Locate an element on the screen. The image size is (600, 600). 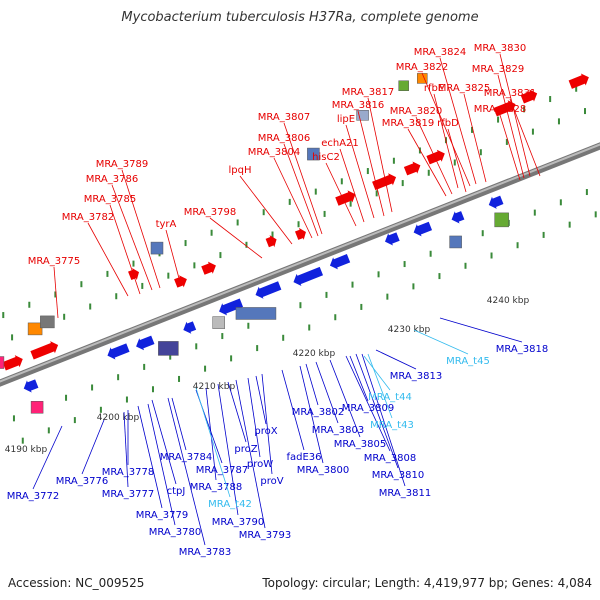
forward-gene-label: MRA_3816 is located at coordinates (358, 105).